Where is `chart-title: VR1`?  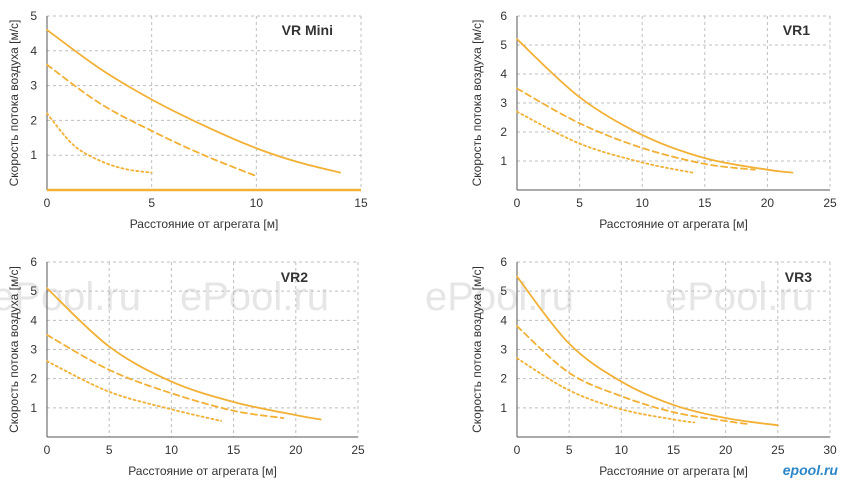
chart-title: VR1 is located at coordinates (796, 30).